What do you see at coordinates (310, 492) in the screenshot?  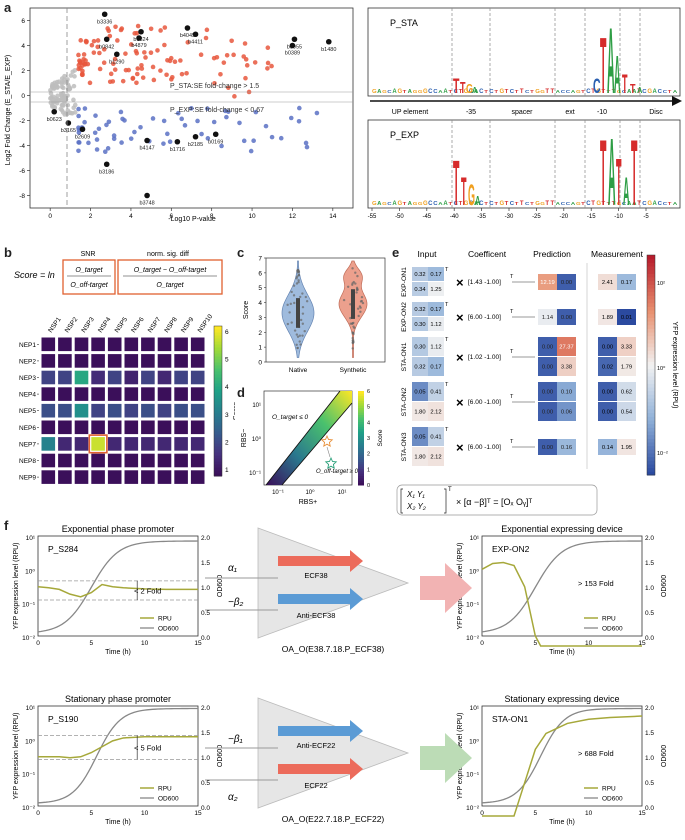 I see `rbs-xtick: 10⁰` at bounding box center [310, 492].